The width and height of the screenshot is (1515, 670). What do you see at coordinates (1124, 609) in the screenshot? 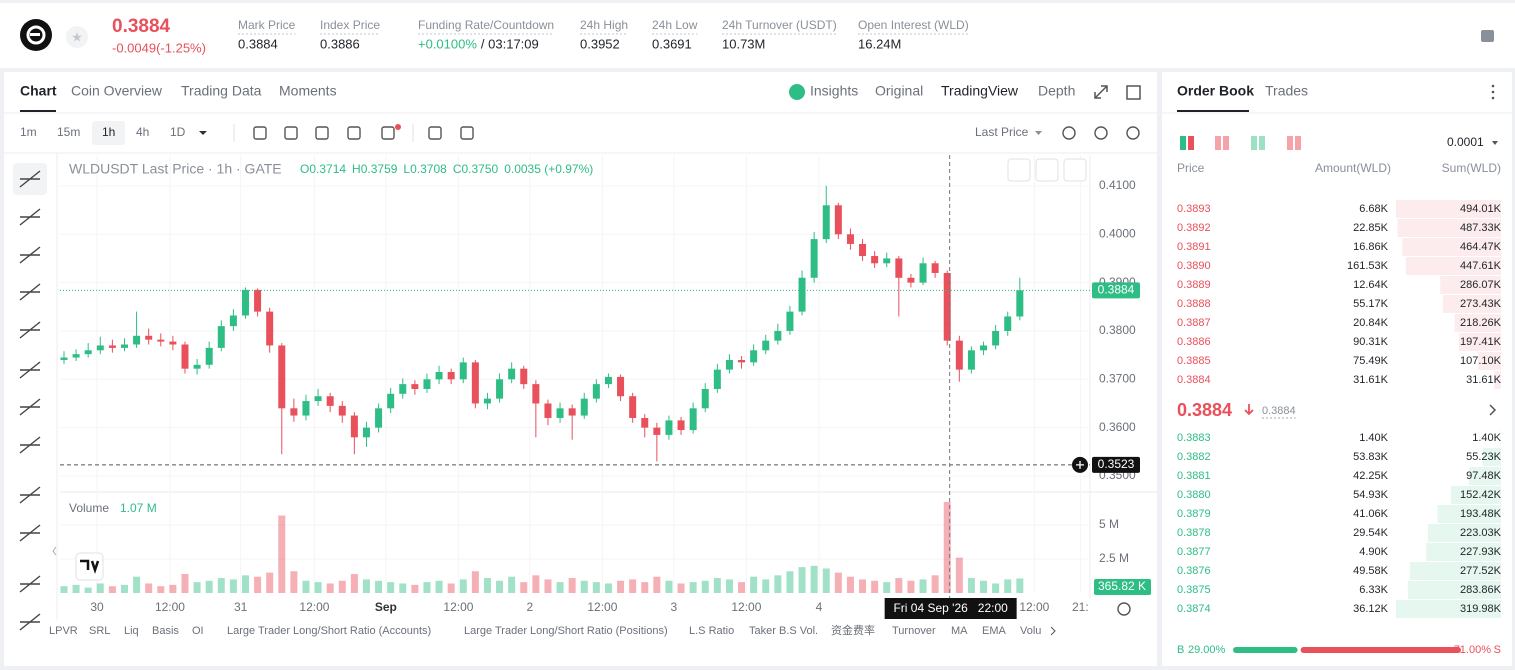
I see `settings-icon` at bounding box center [1124, 609].